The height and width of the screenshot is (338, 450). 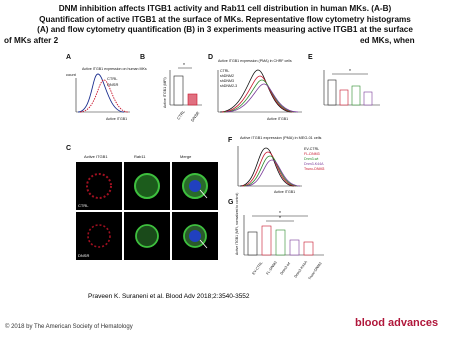 I want to click on category-label: FL-DNM3, so click(x=272, y=268).